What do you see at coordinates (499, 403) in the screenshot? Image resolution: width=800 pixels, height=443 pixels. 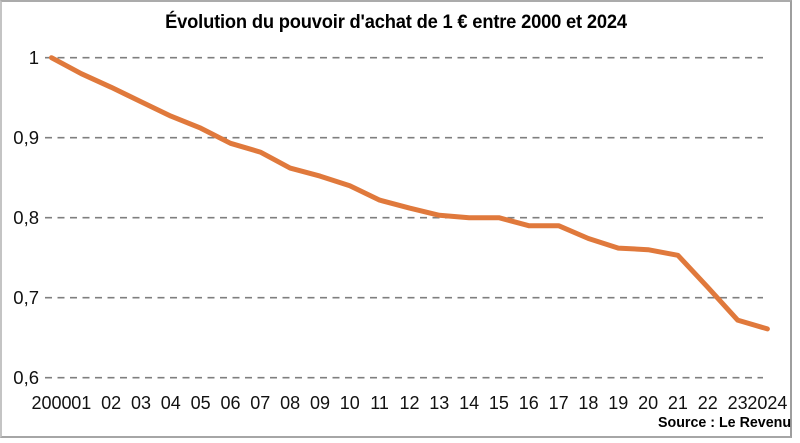 I see `x-tick-label: 15` at bounding box center [499, 403].